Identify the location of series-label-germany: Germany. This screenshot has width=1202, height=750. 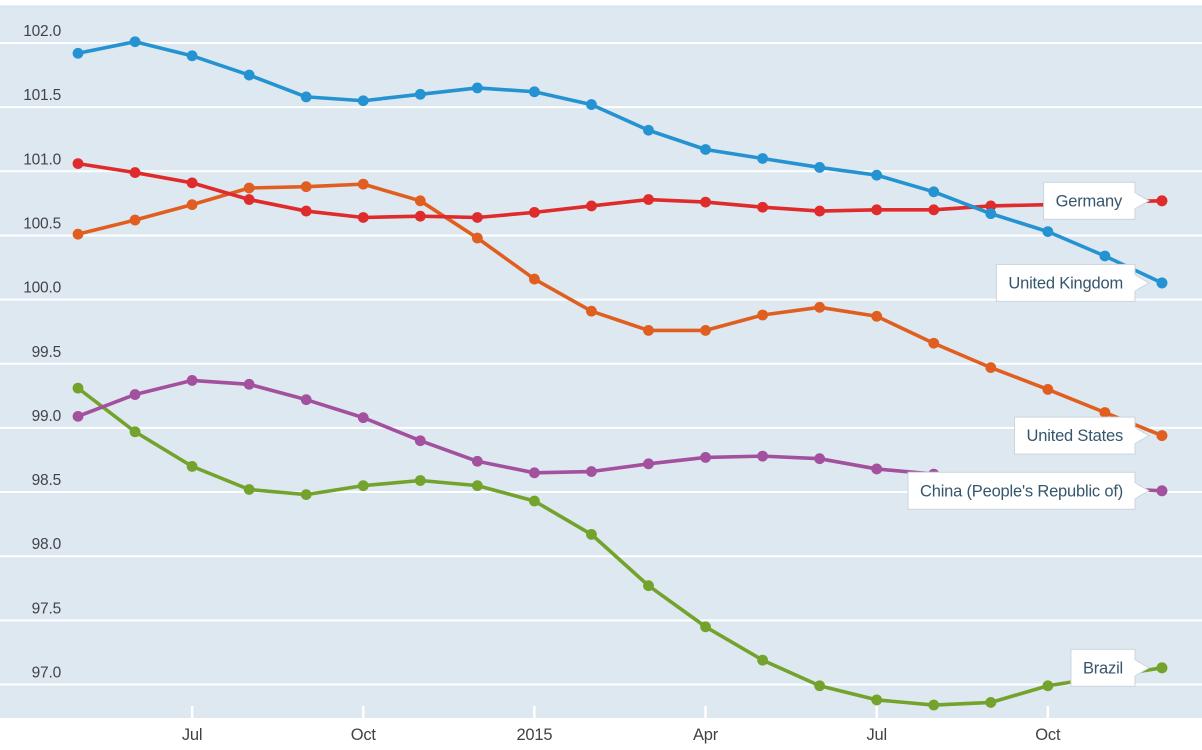
(1105, 200).